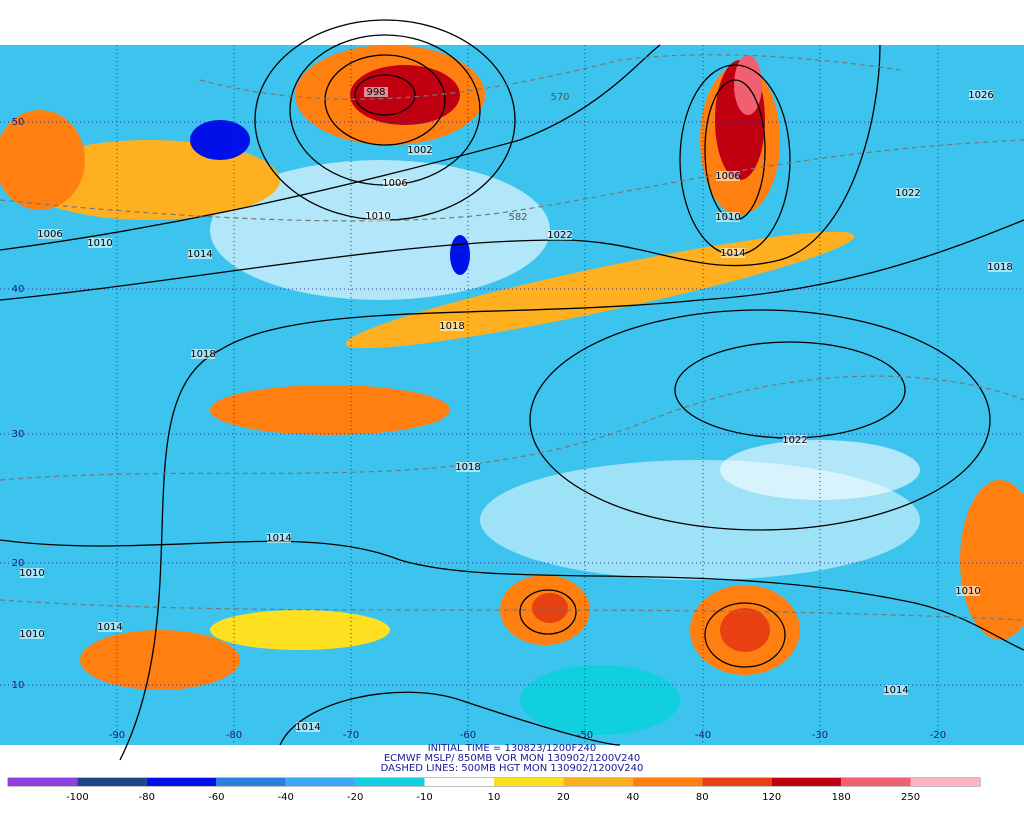 The height and width of the screenshot is (819, 1024). I want to click on colorbar-label: 120, so click(771, 797).